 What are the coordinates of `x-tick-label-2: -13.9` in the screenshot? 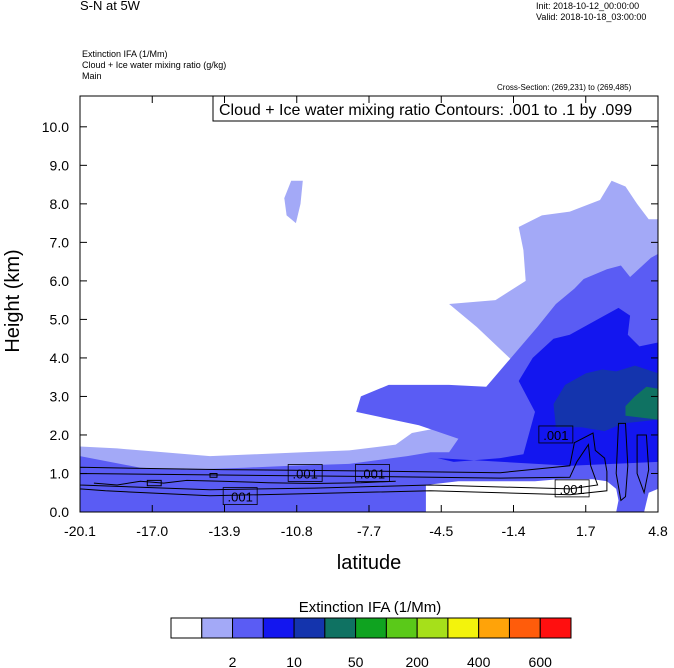 It's located at (225, 531).